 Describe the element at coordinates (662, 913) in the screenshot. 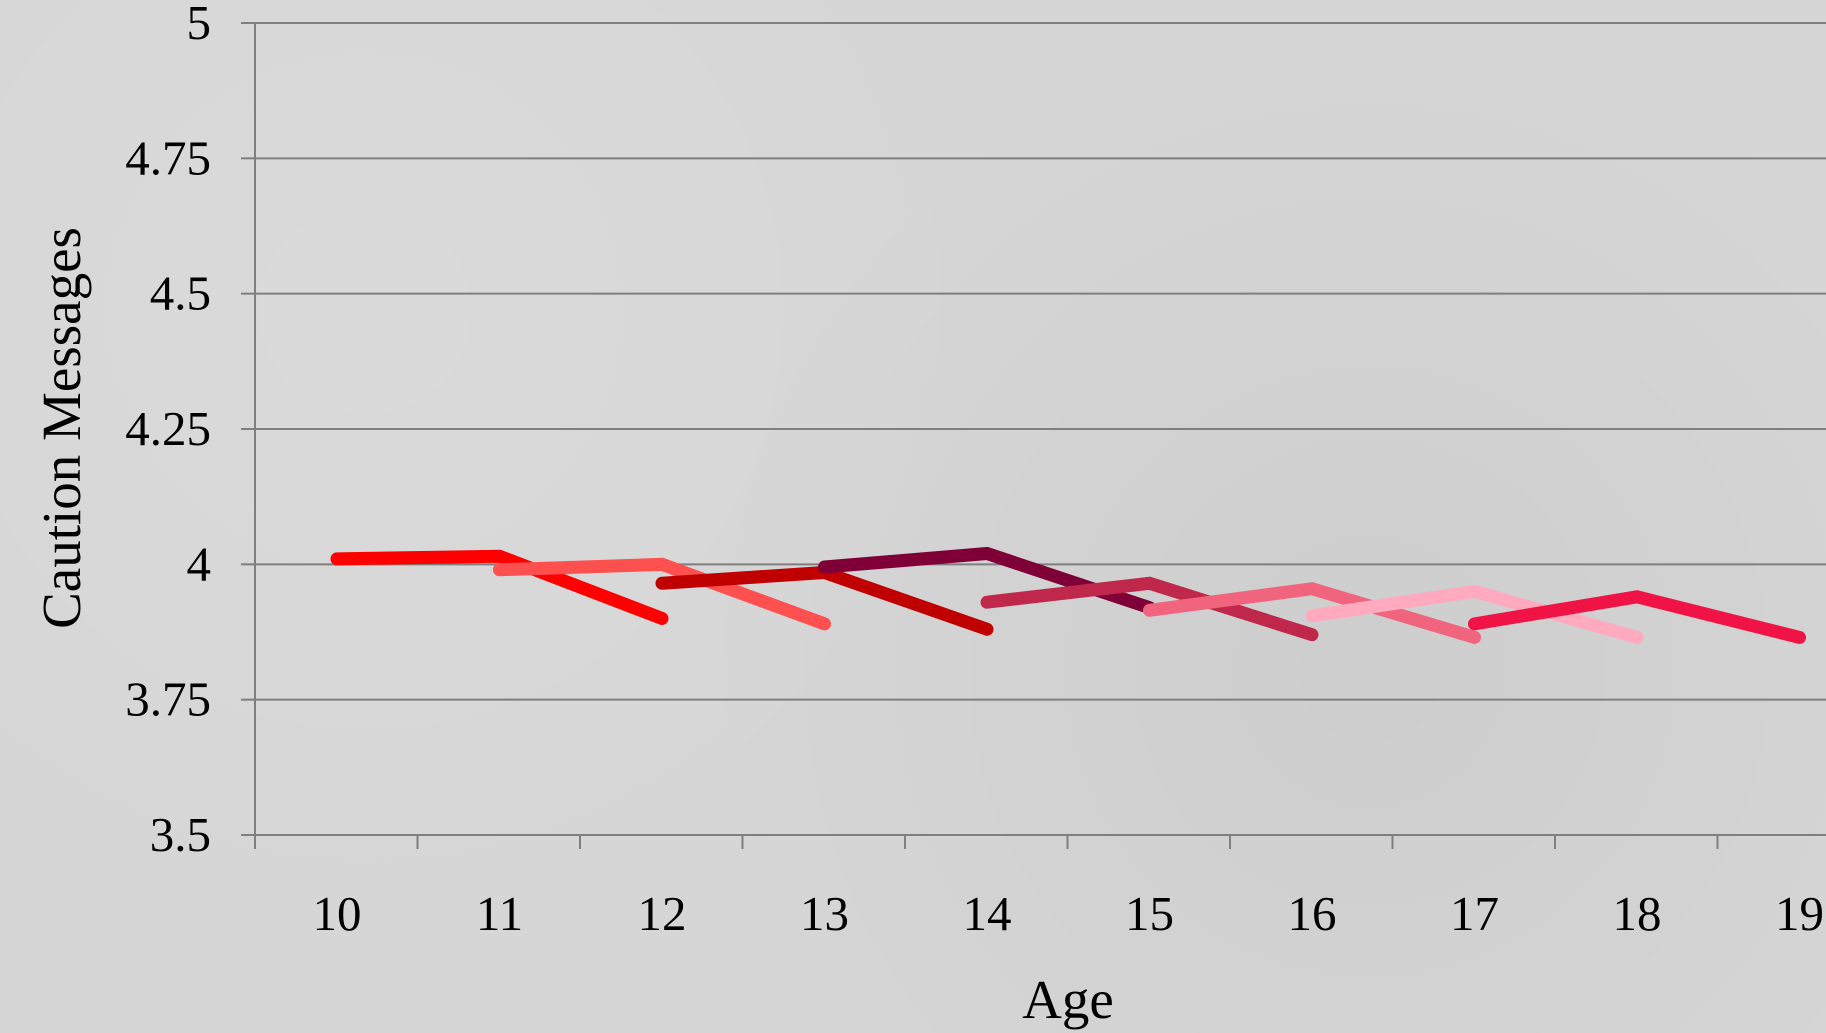

I see `x-tick-label: 12` at that location.